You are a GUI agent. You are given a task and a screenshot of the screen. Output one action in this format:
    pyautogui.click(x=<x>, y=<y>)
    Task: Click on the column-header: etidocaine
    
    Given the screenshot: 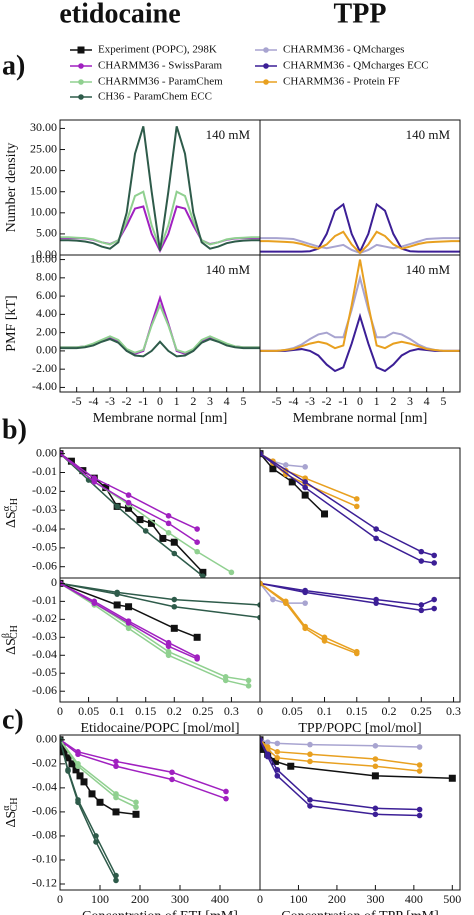 What is the action you would take?
    pyautogui.click(x=119, y=14)
    